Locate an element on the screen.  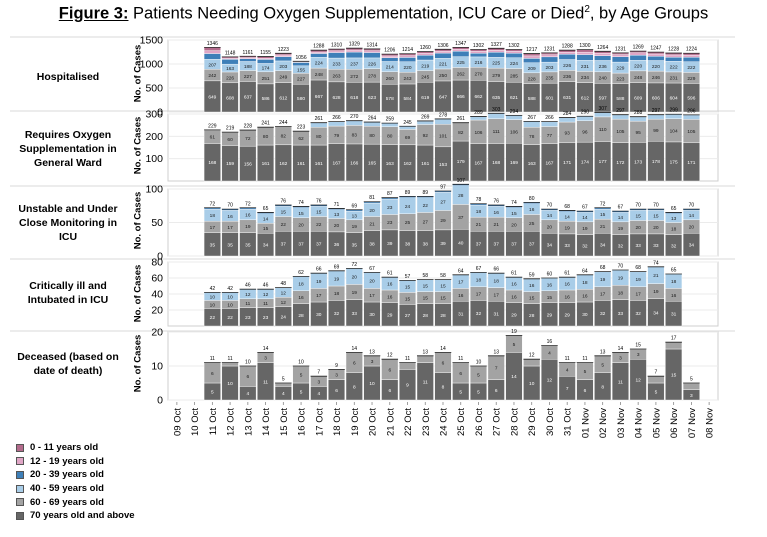
segment-value-label: 32 is located at coordinates (337, 314).